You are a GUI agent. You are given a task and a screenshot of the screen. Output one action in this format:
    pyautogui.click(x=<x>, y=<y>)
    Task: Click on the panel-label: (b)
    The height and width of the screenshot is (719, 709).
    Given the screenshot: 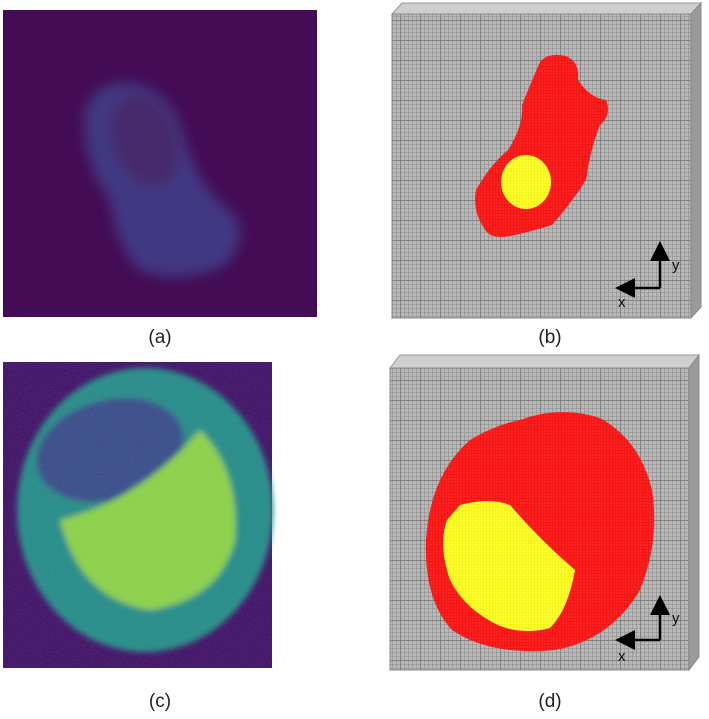 What is the action you would take?
    pyautogui.click(x=549, y=337)
    